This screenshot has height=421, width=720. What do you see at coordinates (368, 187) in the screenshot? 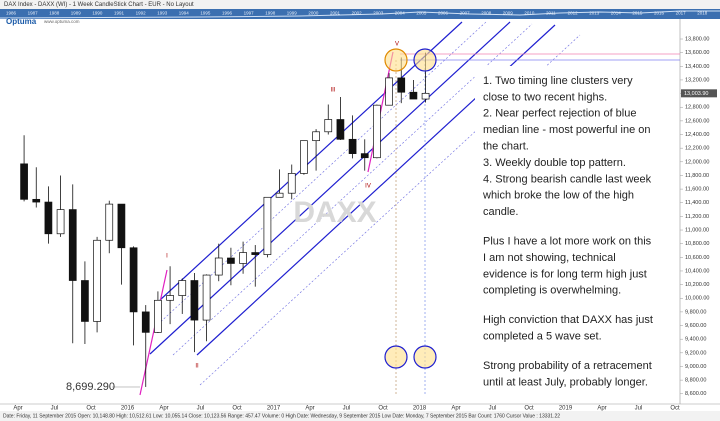
I see `wave-label: IV` at bounding box center [368, 187].